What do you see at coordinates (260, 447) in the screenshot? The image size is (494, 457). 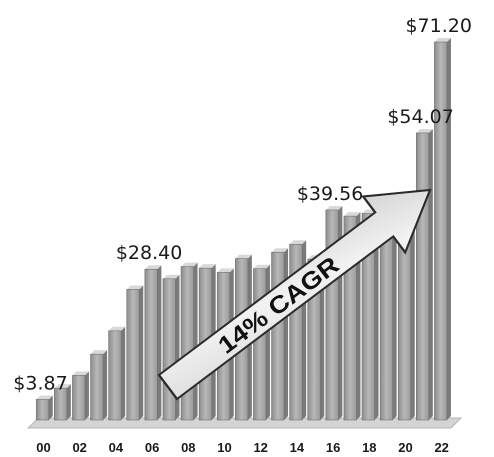 I see `x-tick-label: 12` at bounding box center [260, 447].